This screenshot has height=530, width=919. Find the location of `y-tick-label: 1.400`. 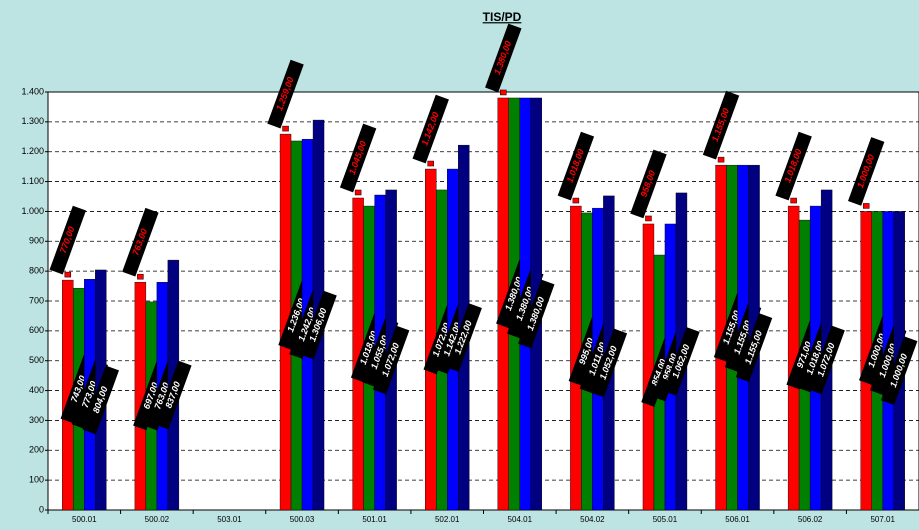

y-tick-label: 1.400 is located at coordinates (32, 91).